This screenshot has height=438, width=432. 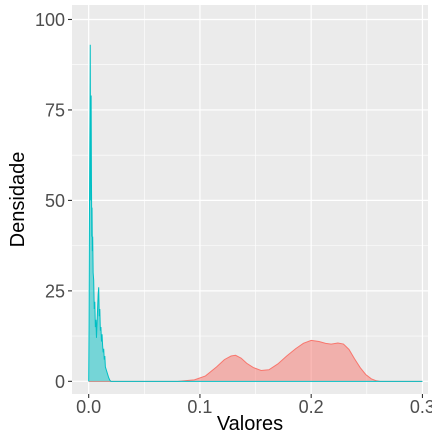 I want to click on y-axis-title: Densidade, so click(x=18, y=200).